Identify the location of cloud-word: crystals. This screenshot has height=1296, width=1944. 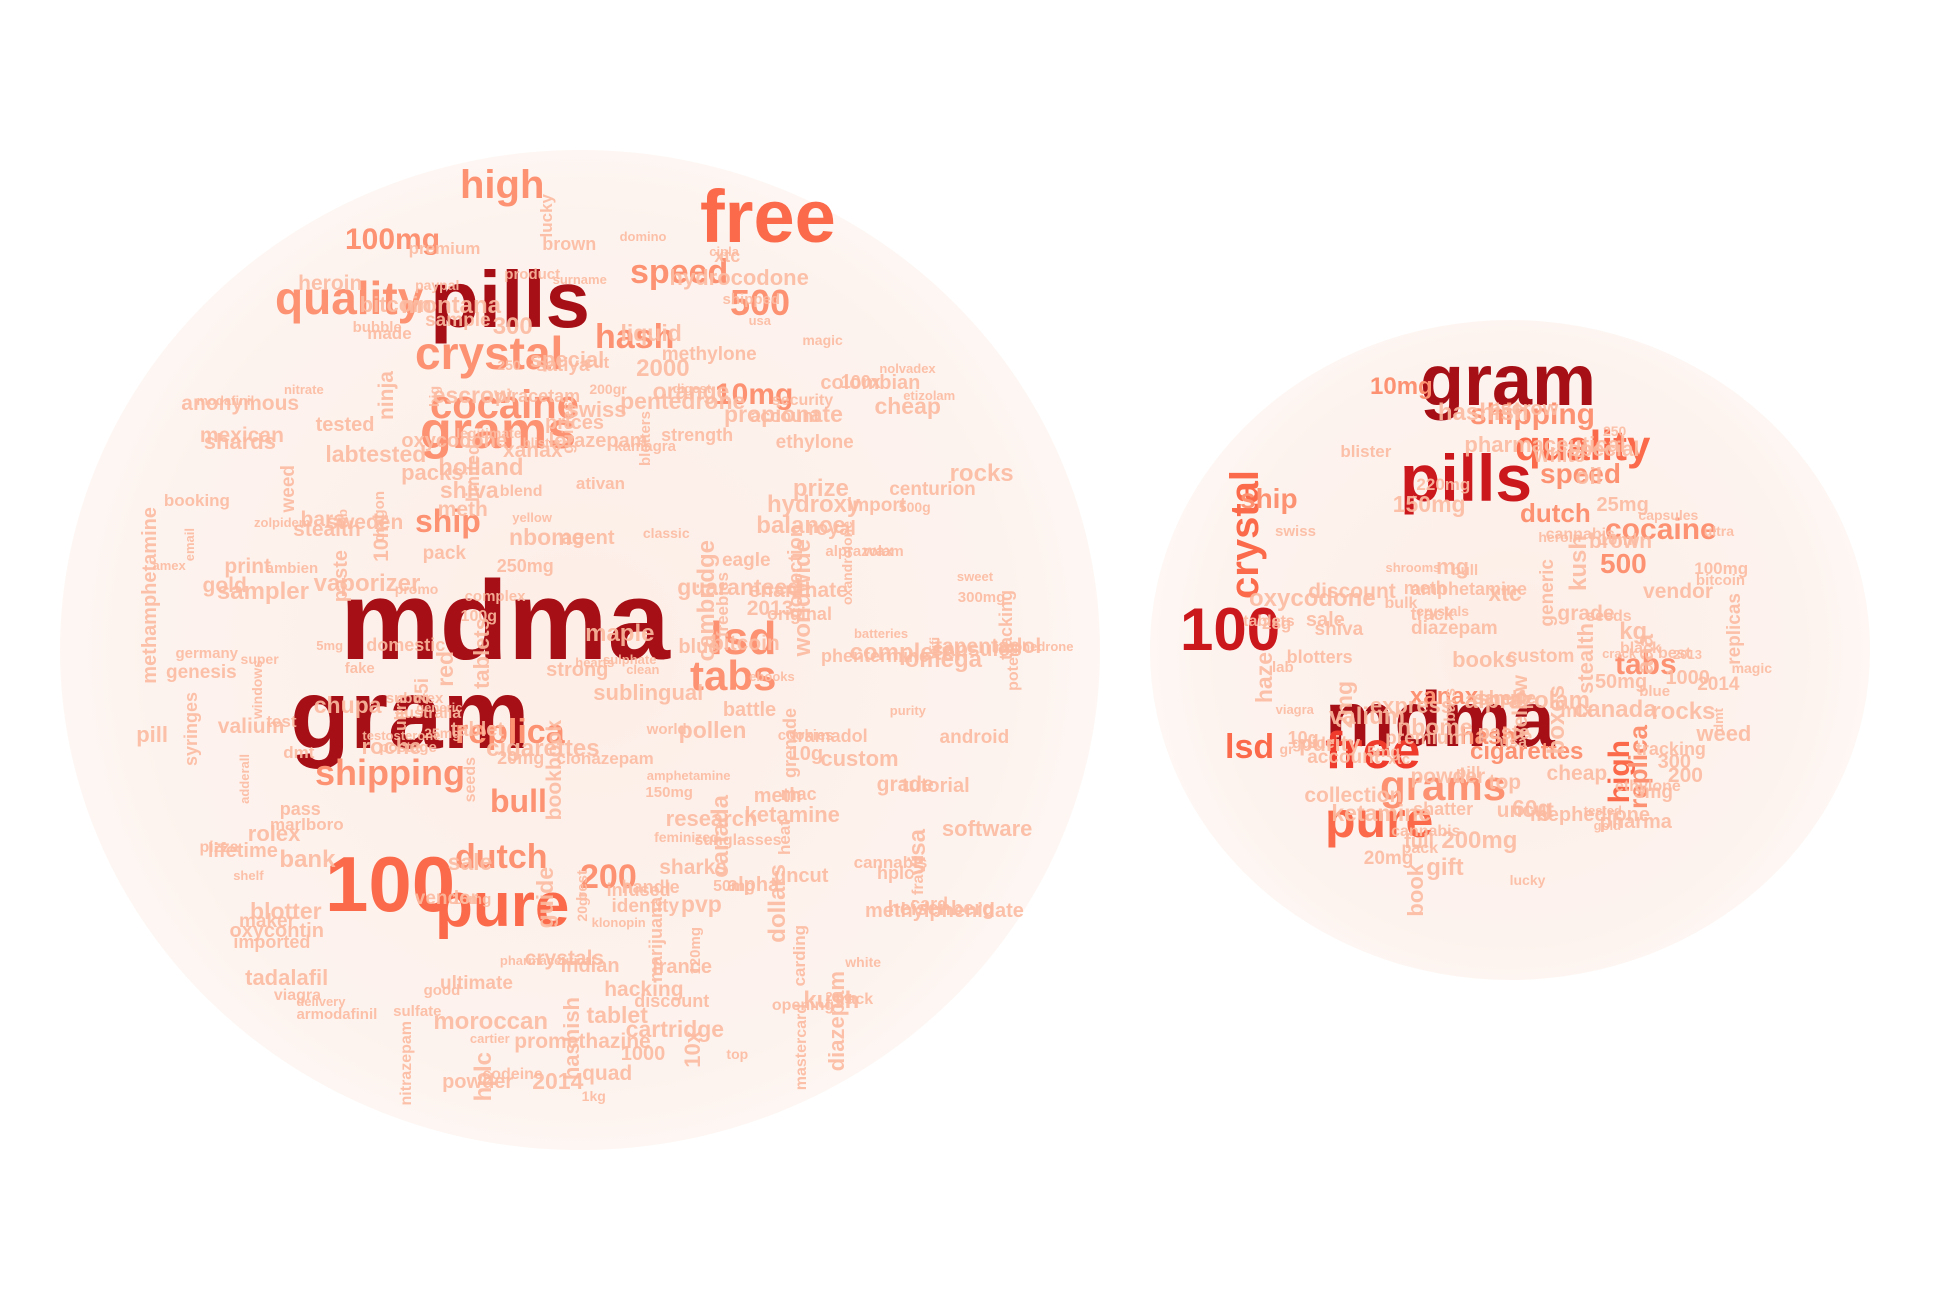
(564, 959).